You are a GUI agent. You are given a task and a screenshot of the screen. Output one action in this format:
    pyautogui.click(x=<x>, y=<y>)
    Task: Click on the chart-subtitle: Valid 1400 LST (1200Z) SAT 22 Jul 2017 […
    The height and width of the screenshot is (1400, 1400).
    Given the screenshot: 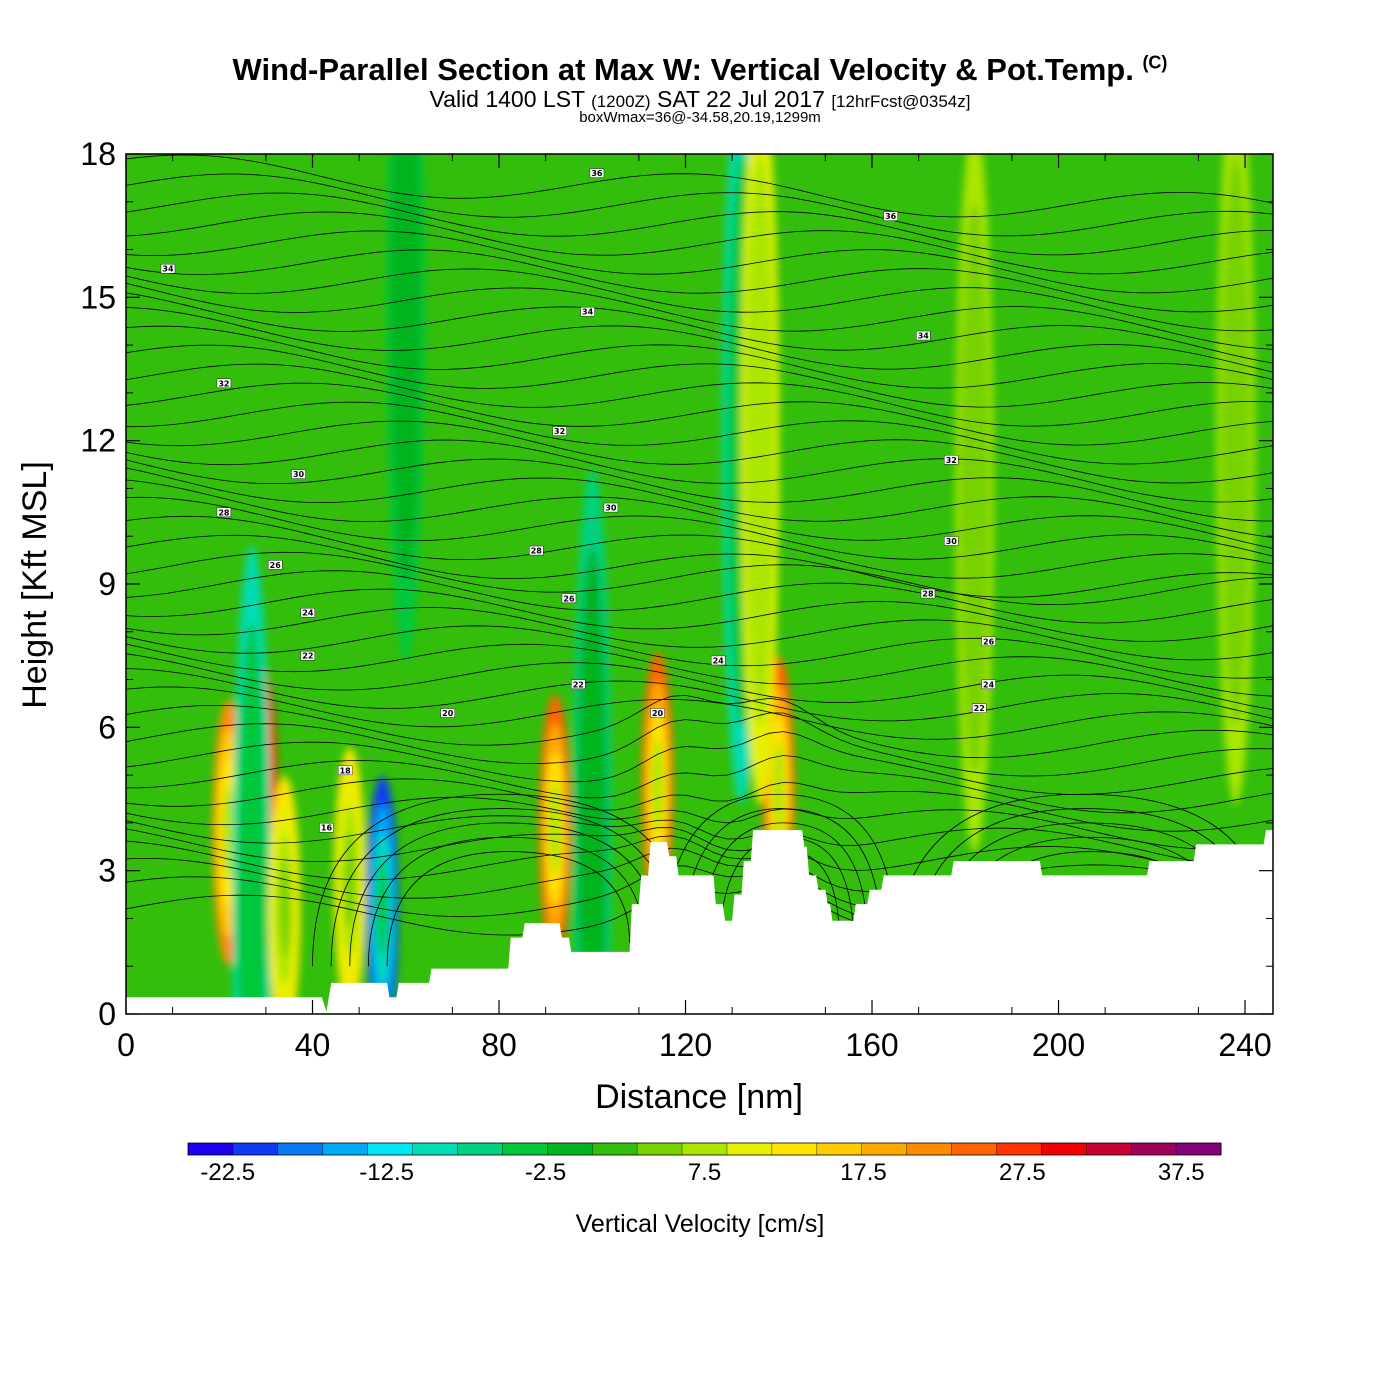 What is the action you would take?
    pyautogui.click(x=700, y=99)
    